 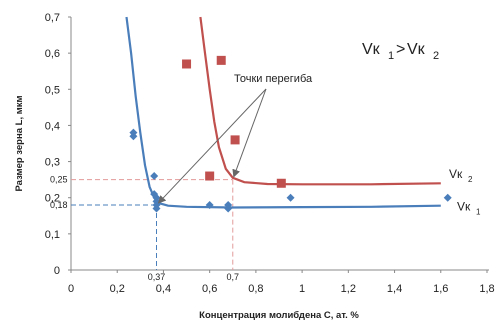 I want to click on relation-gt: >, so click(x=400, y=49).